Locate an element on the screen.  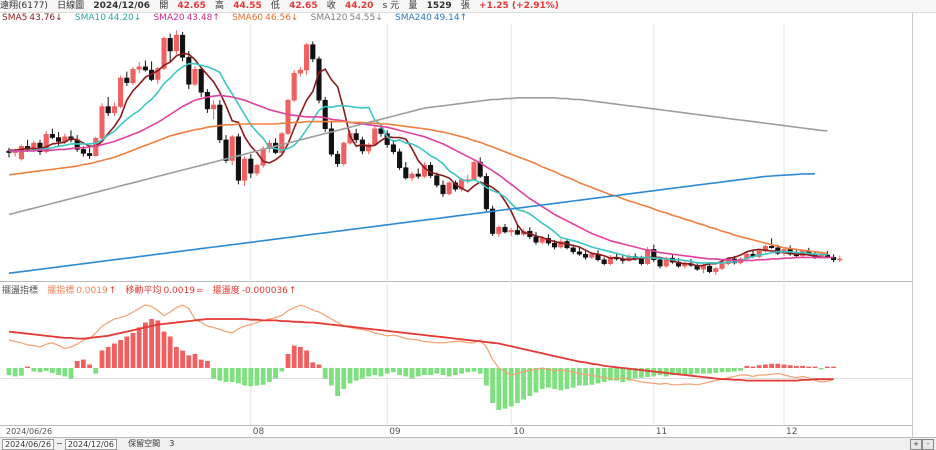
x-tick-label: 11 is located at coordinates (661, 432).